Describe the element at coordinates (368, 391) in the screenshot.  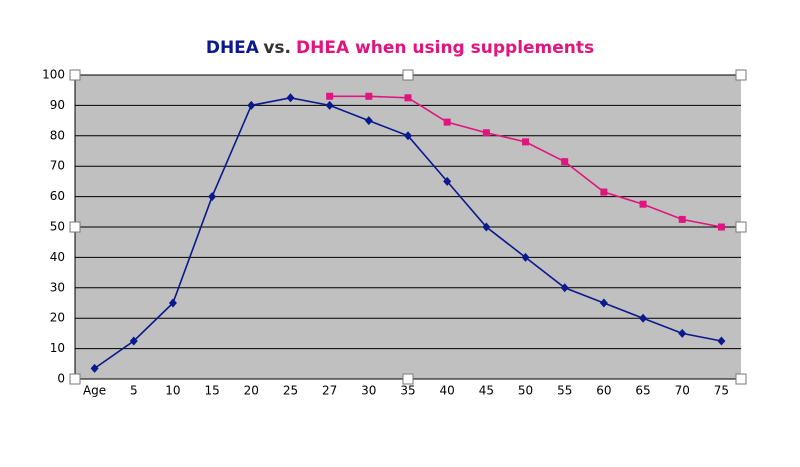
I see `x-tick-label: 30` at that location.